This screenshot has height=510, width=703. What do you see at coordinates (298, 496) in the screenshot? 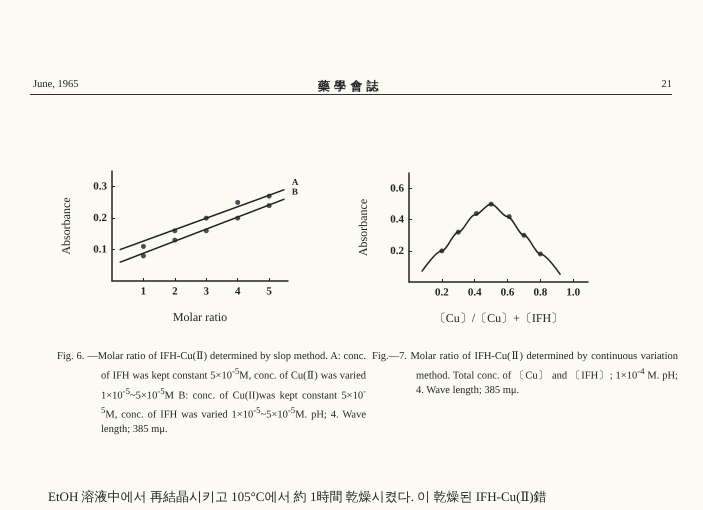
I see `text: EtOH 溶液中에서 再結晶시키고 105°C에서 約 1時間 乾燥시켰다. 이 乾燥된 IFH-Cu(Ⅱ)錯` at bounding box center [298, 496].